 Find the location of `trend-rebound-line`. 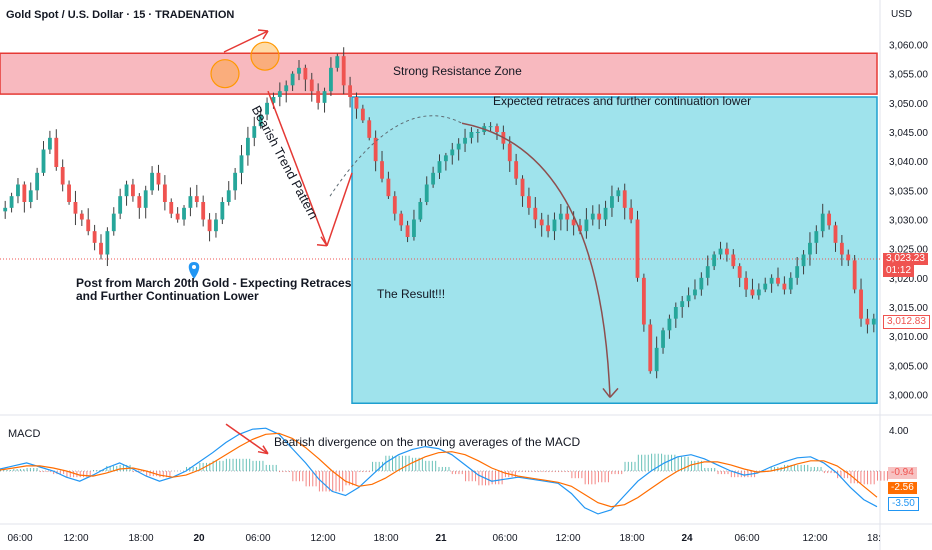

trend-rebound-line is located at coordinates (339, 209).